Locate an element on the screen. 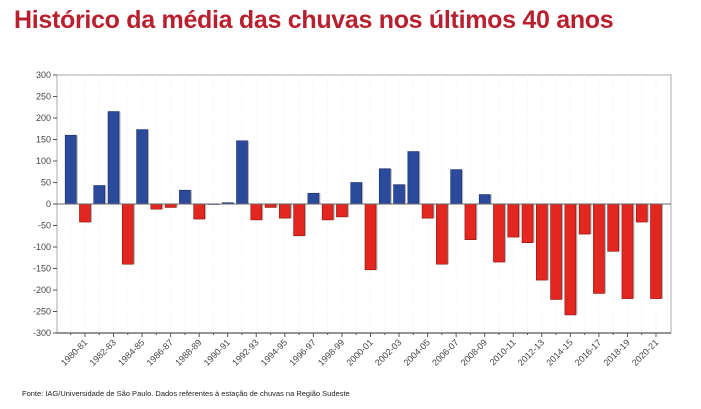 The height and width of the screenshot is (409, 701). y-tick-label: -150 is located at coordinates (42, 269).